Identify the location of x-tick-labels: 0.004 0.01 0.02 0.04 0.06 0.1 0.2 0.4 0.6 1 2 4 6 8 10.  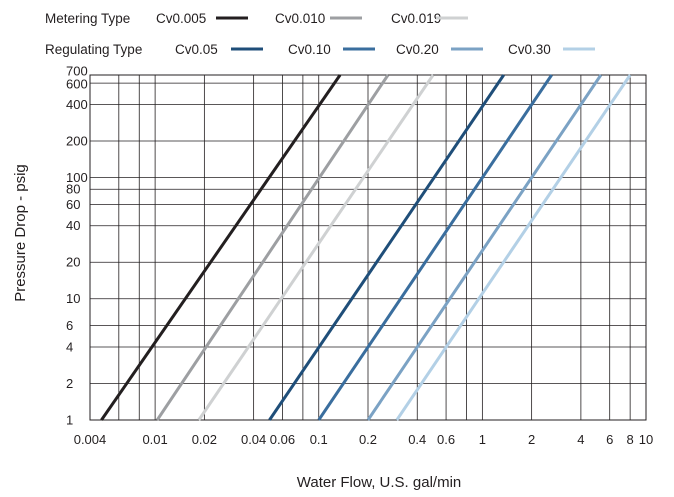
(364, 439).